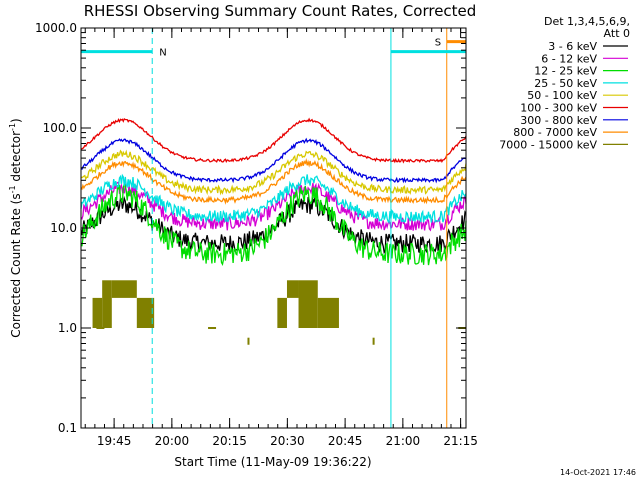 This screenshot has width=640, height=480. Describe the element at coordinates (287, 441) in the screenshot. I see `x-tick-label: 20:30` at that location.